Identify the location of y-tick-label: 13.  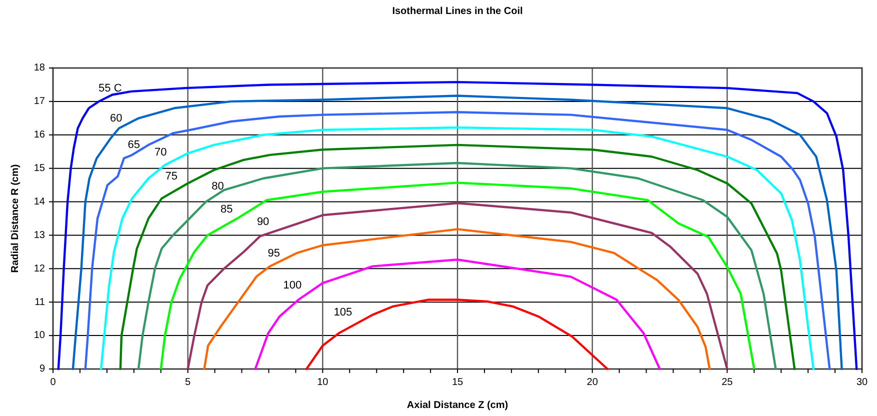
(40, 235).